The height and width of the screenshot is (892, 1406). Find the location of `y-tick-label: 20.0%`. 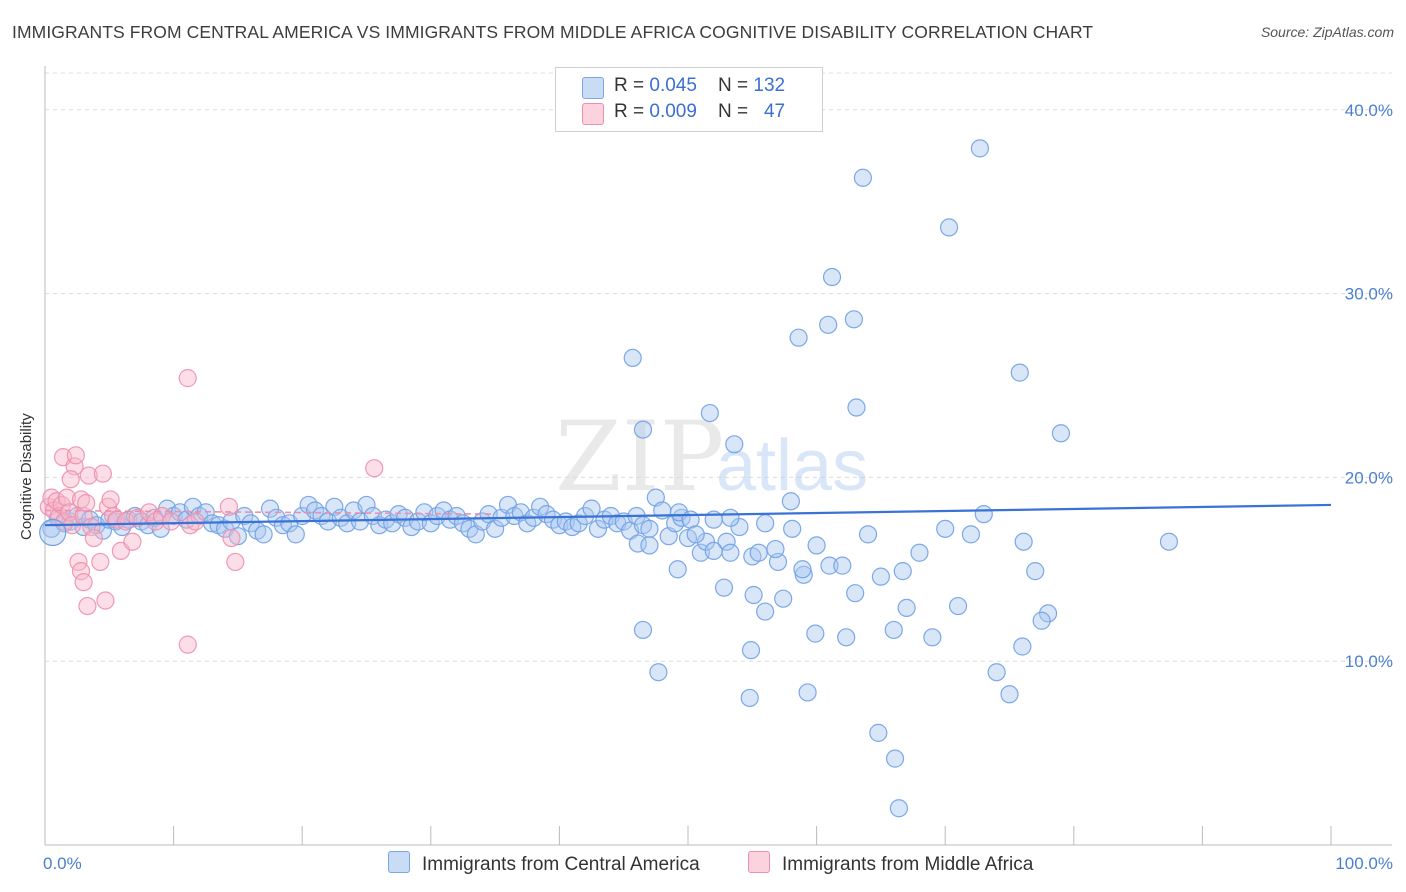

y-tick-label: 20.0% is located at coordinates (1369, 477).